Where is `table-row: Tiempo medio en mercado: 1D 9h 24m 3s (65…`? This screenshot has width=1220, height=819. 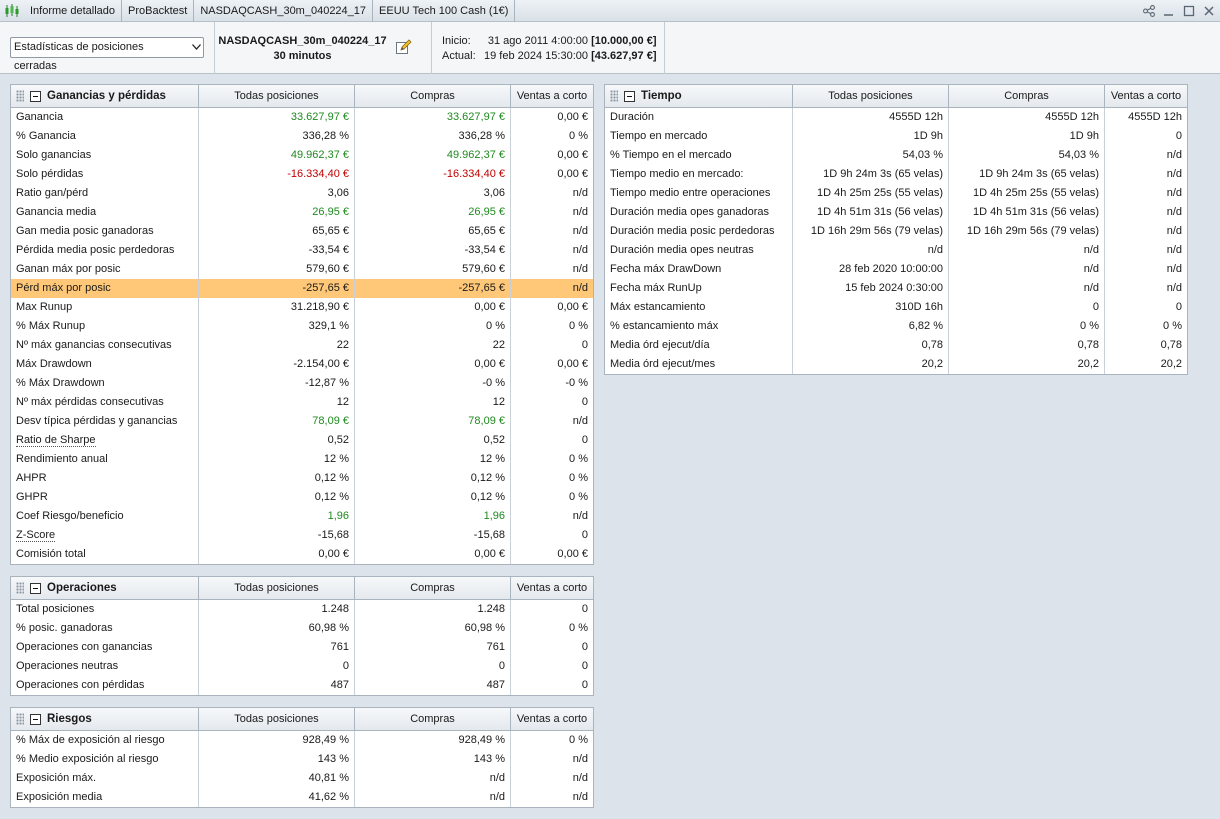 table-row: Tiempo medio en mercado: 1D 9h 24m 3s (65… is located at coordinates (896, 174).